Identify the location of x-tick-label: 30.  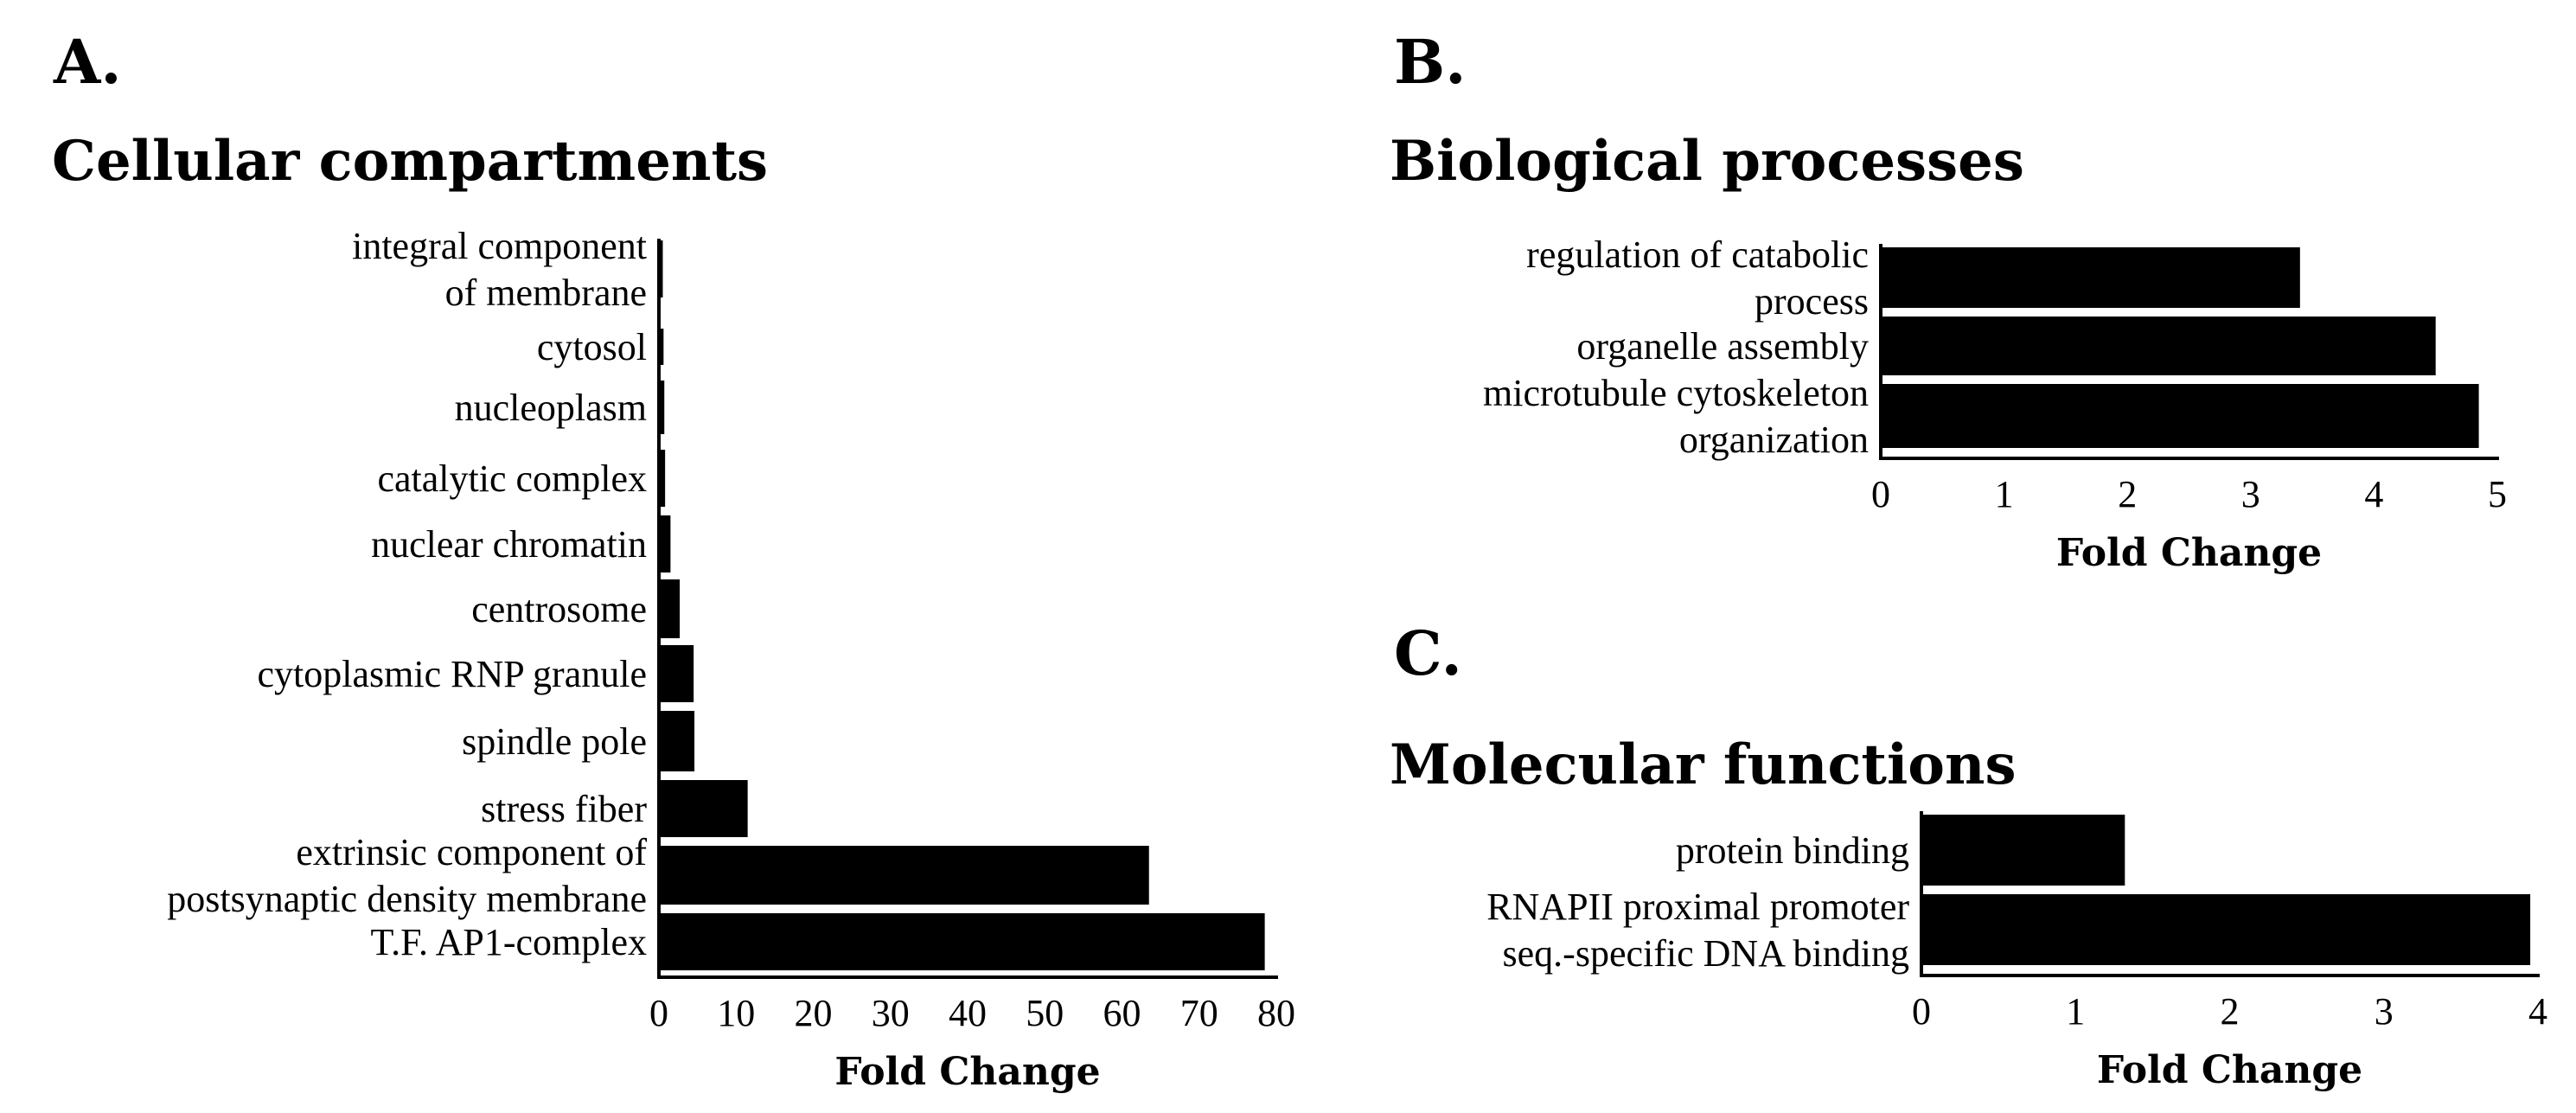
(891, 1013).